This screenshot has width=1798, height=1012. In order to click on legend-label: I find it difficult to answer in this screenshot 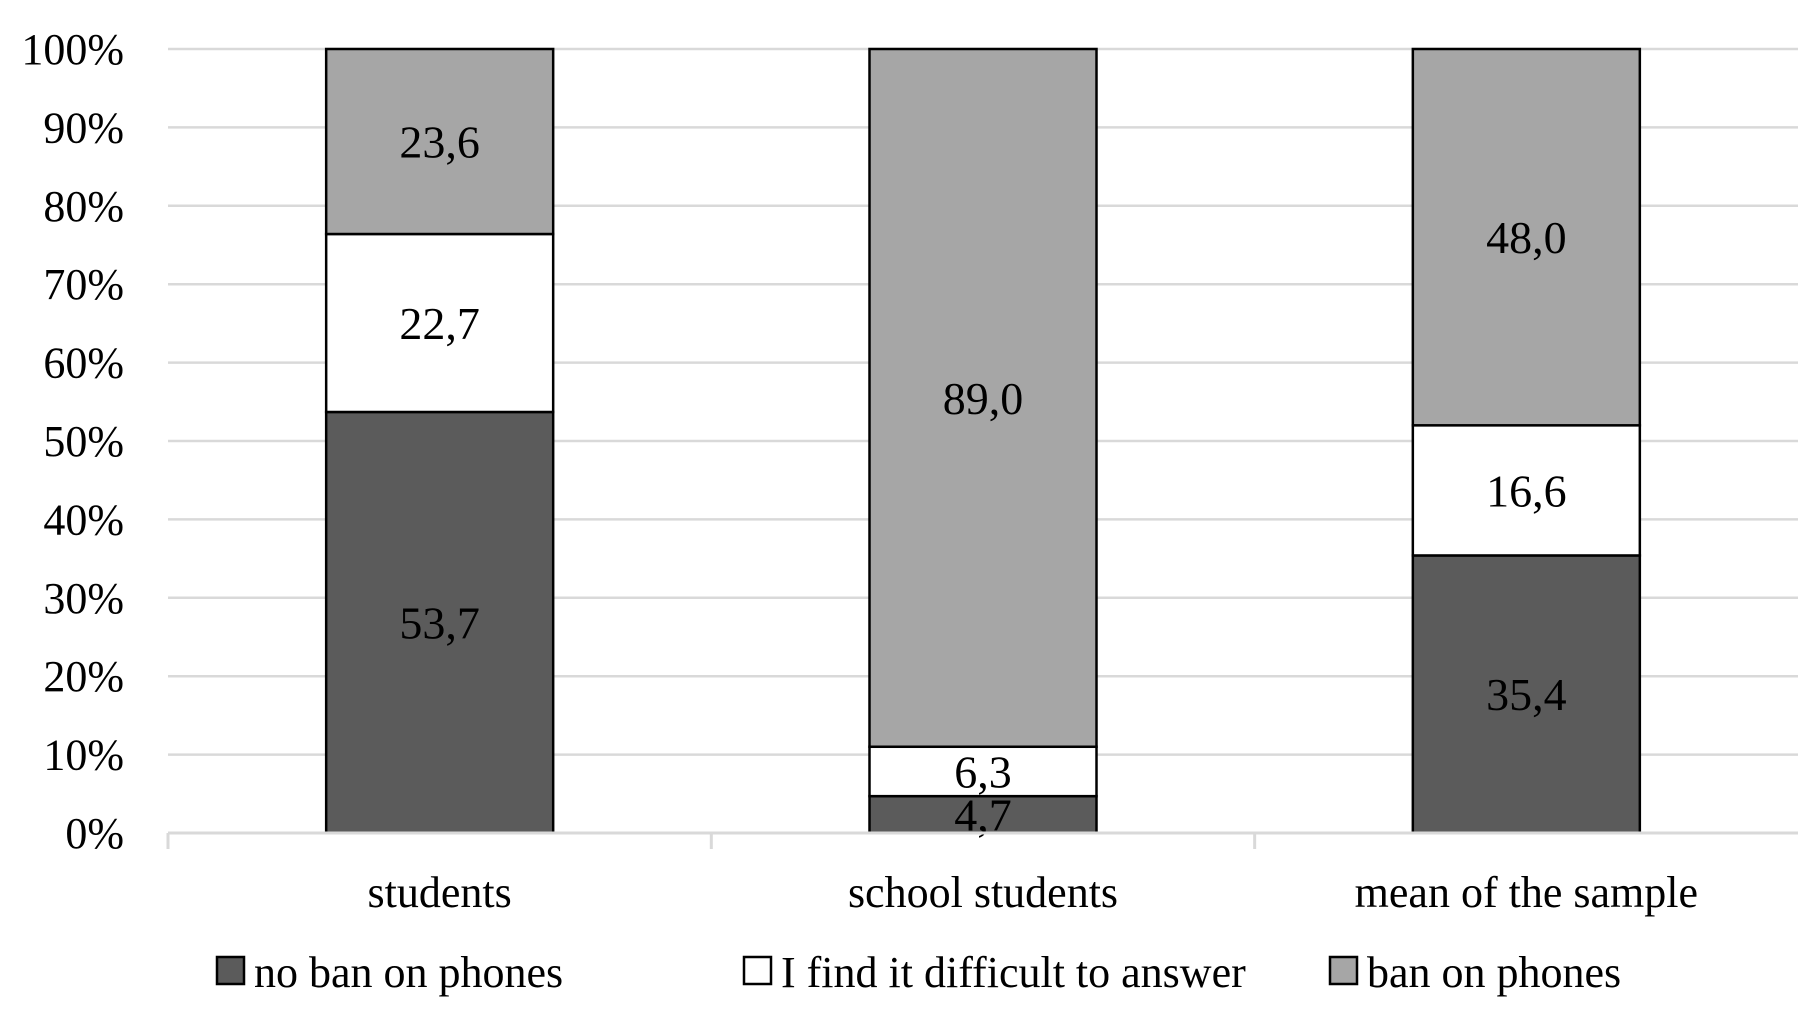, I will do `click(1013, 972)`.